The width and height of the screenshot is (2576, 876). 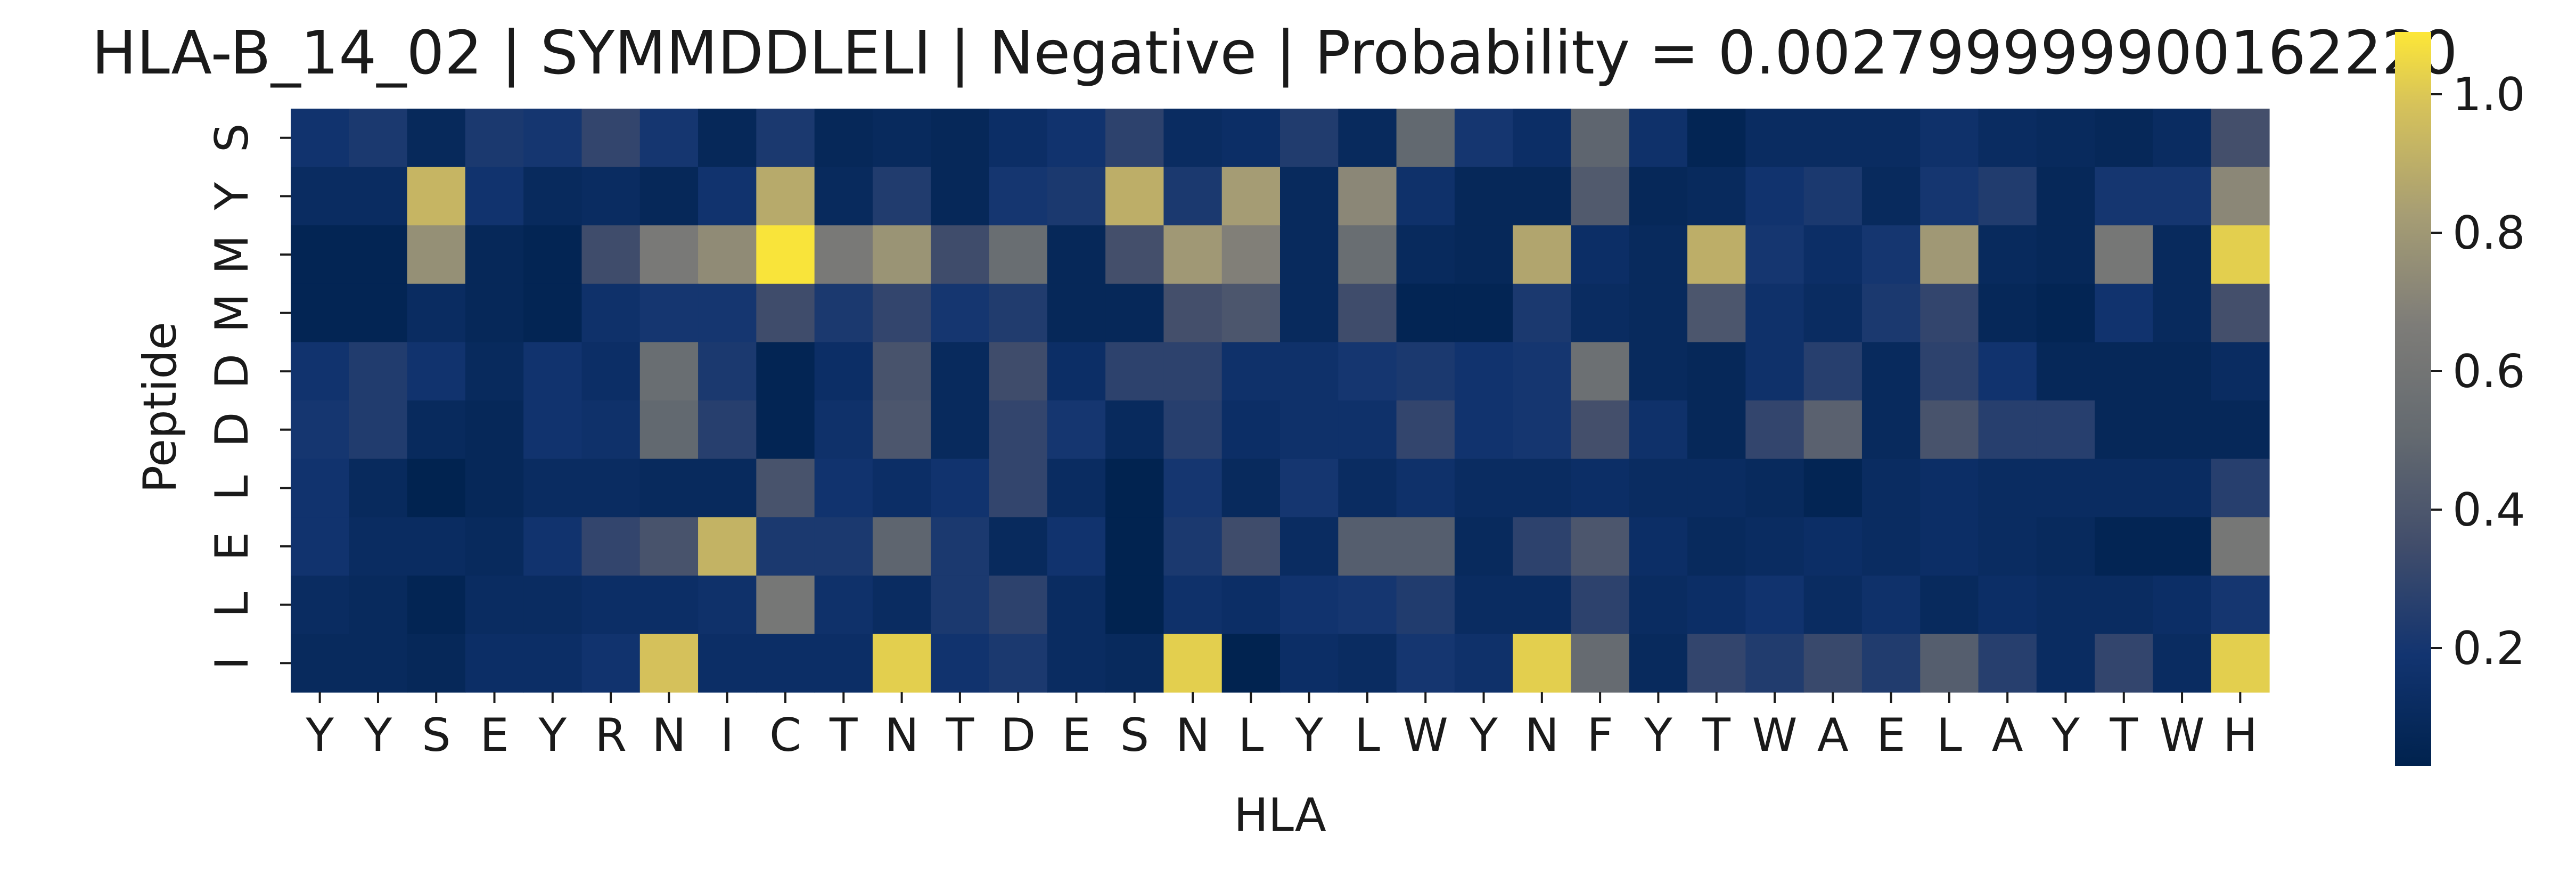 What do you see at coordinates (843, 735) in the screenshot?
I see `x-tick-label: T` at bounding box center [843, 735].